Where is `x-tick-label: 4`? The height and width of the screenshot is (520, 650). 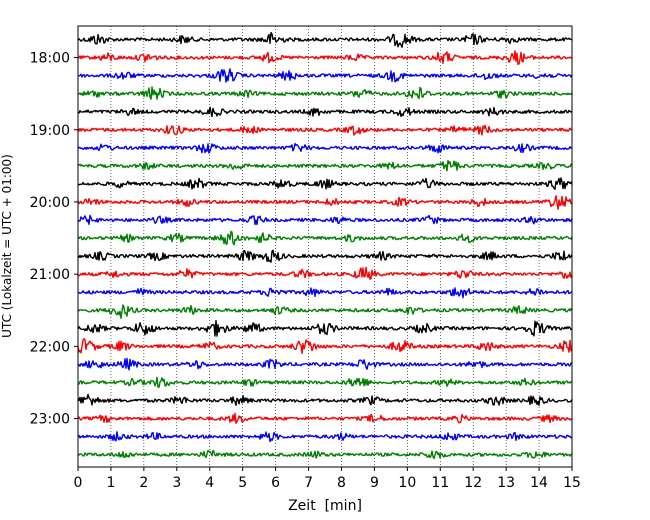
x-tick-label: 4 is located at coordinates (209, 483).